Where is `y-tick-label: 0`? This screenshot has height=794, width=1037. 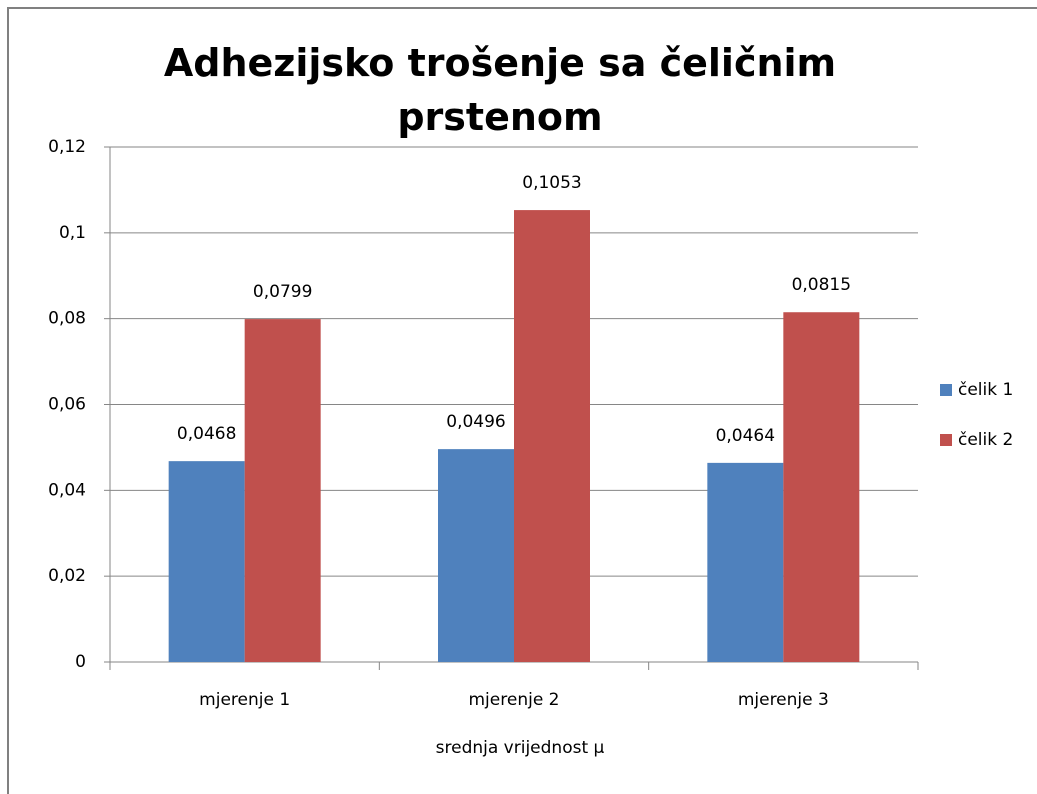 y-tick-label: 0 is located at coordinates (80, 662).